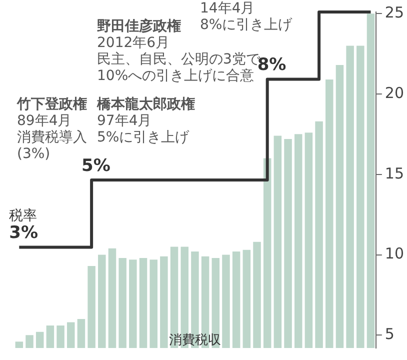 The image size is (407, 360). Describe the element at coordinates (51, 104) in the screenshot. I see `annotation: 竹下登政権` at that location.